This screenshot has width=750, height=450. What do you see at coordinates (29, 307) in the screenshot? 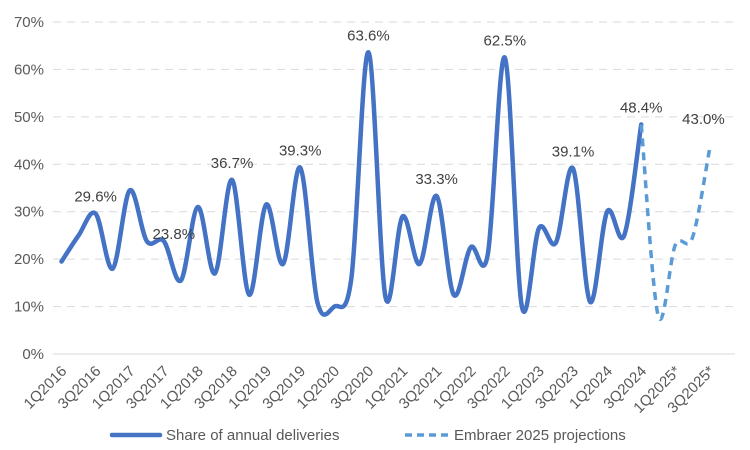
I see `y-tick-label: 10%` at bounding box center [29, 307].